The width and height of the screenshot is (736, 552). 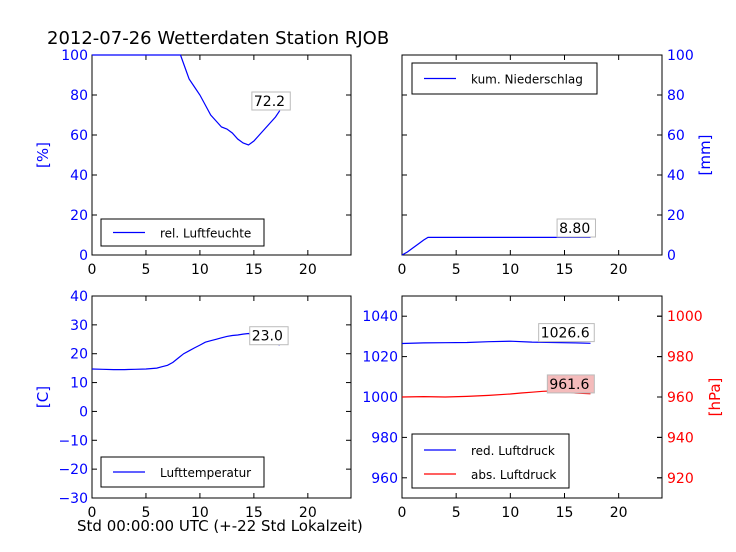 What do you see at coordinates (73, 441) in the screenshot?
I see `y-tick-label: −10` at bounding box center [73, 441].